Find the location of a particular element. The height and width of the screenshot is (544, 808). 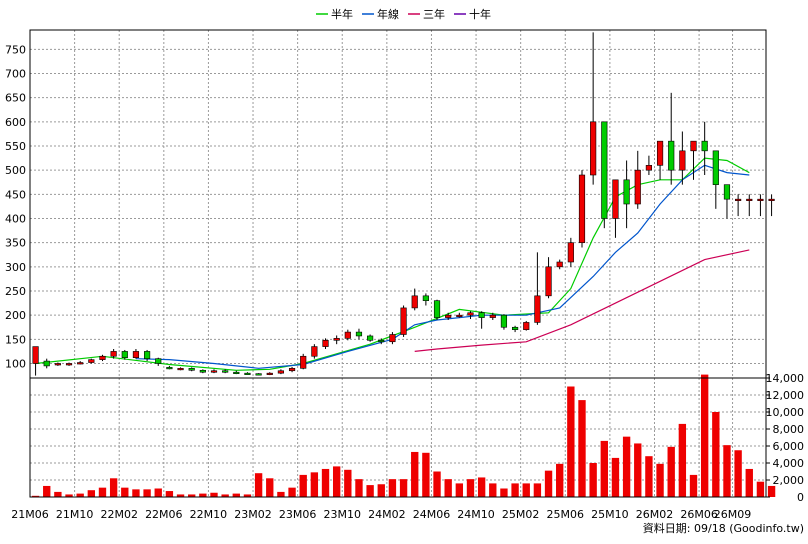

x-tick-label: 23M06 is located at coordinates (298, 514).